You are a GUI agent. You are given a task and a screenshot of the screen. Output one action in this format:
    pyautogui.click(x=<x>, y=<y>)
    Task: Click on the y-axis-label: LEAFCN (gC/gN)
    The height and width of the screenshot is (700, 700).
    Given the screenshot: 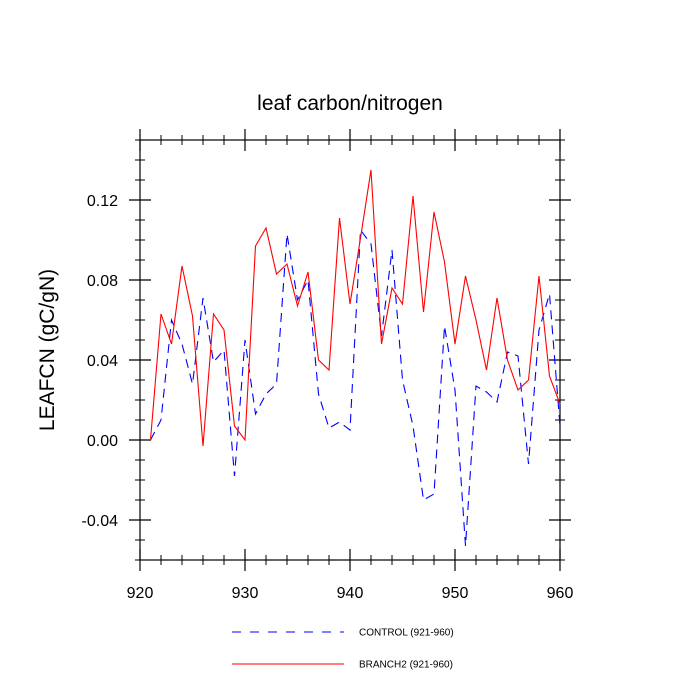 What is the action you would take?
    pyautogui.click(x=47, y=350)
    